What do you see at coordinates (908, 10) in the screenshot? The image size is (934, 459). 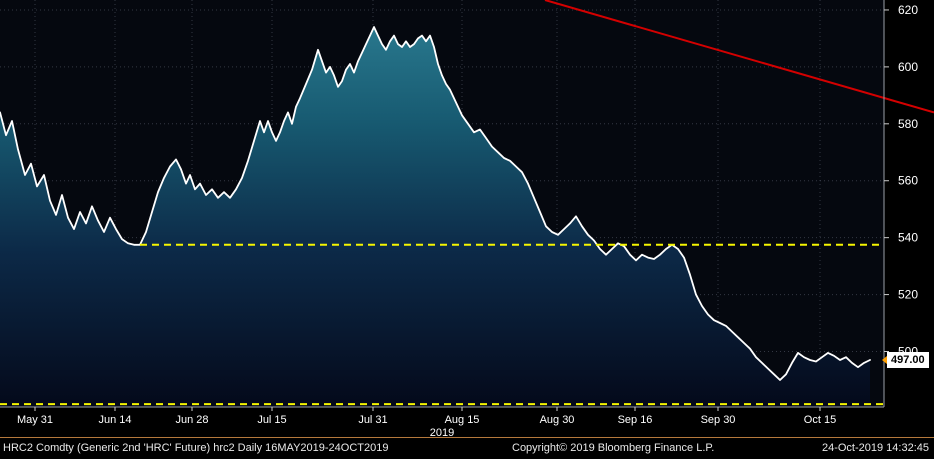 I see `y-axis-label: 620` at bounding box center [908, 10].